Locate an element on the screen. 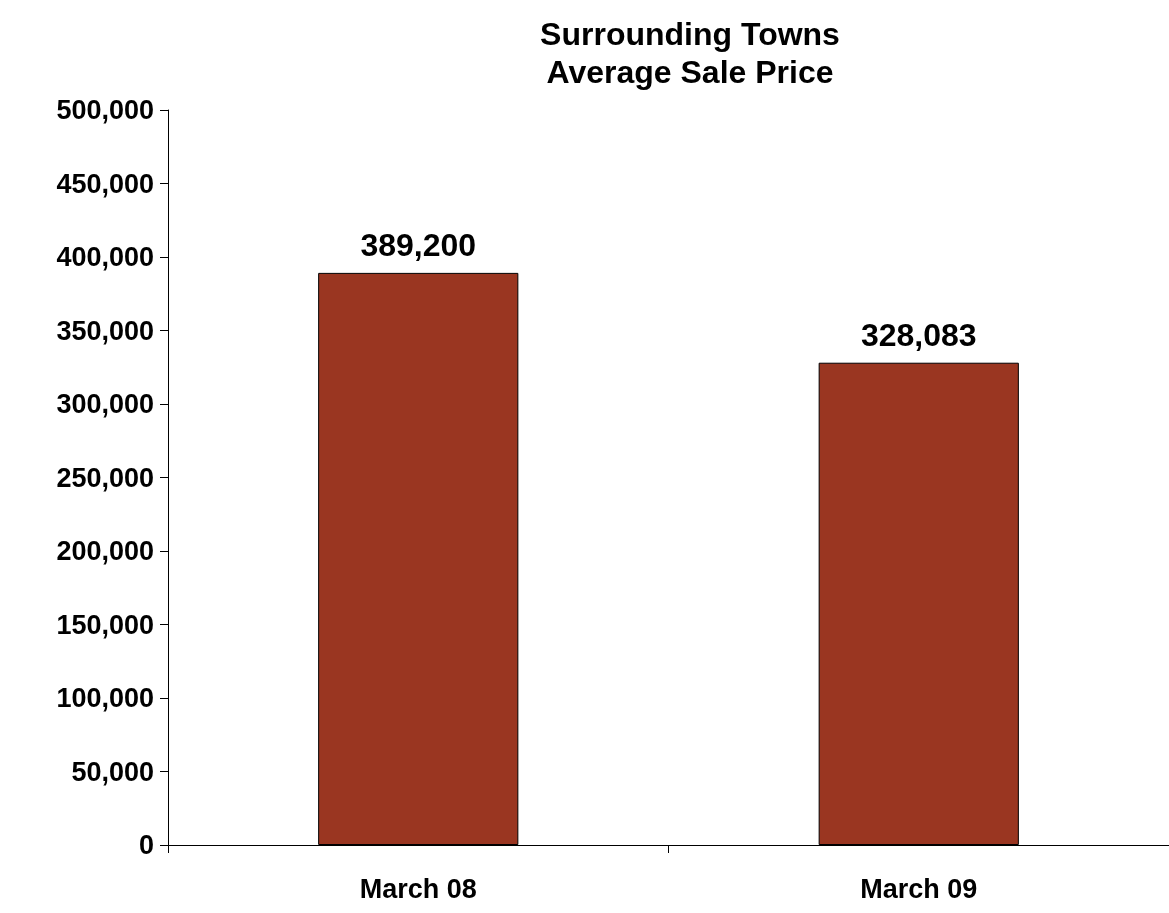 The image size is (1169, 913). data-label: 389,200 is located at coordinates (418, 244).